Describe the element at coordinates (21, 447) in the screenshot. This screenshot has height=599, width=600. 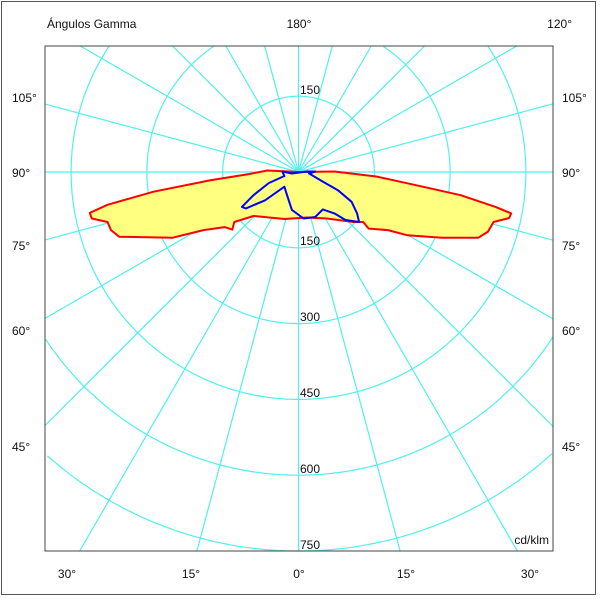
I see `left-angle-label: 45°` at that location.